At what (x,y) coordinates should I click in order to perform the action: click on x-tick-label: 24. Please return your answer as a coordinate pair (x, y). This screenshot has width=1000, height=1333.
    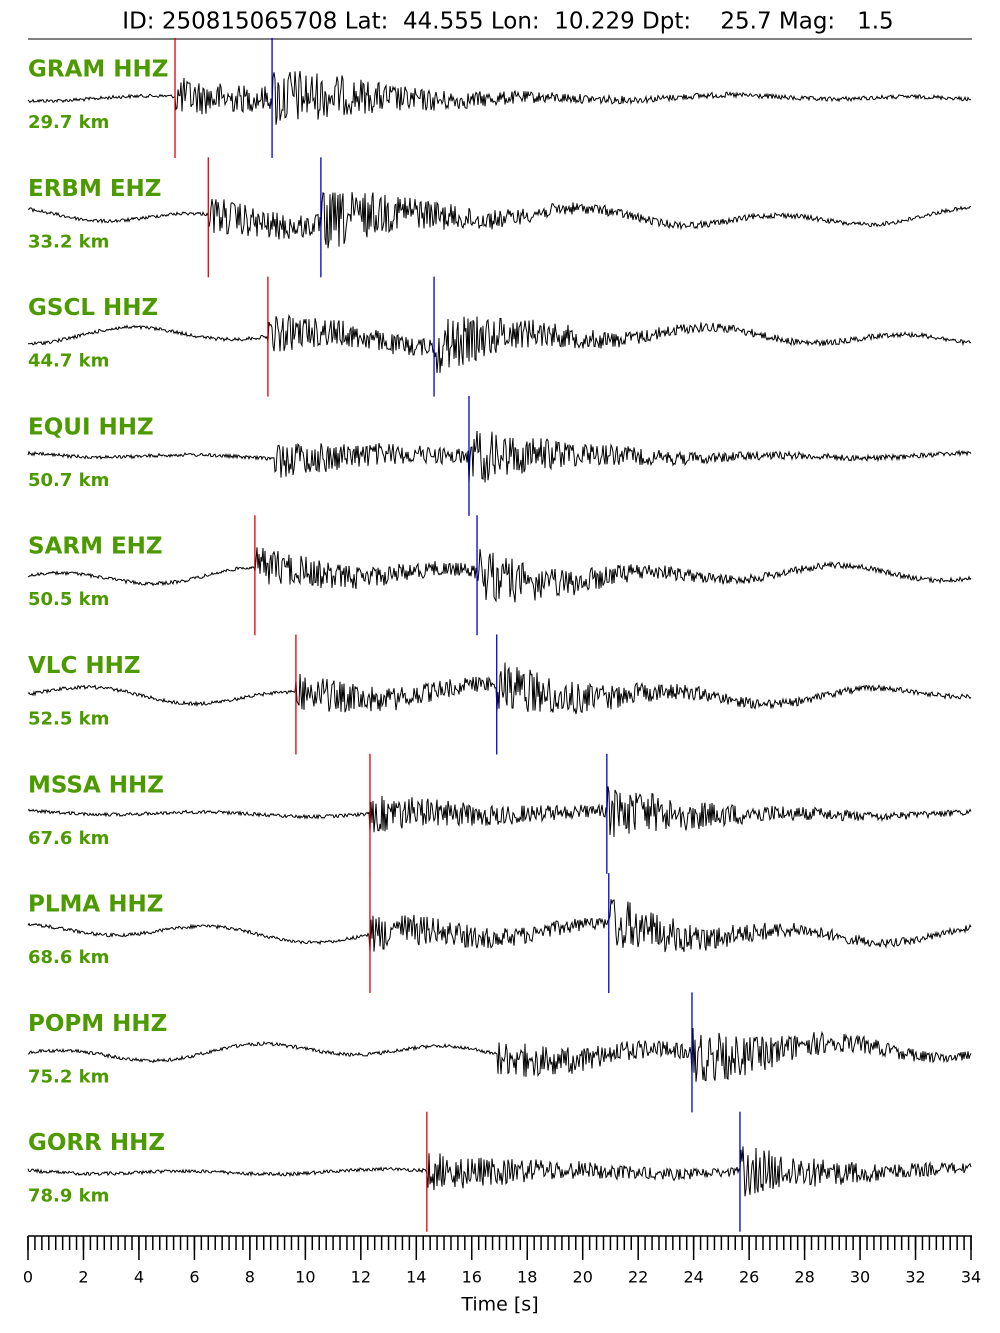
    Looking at the image, I should click on (693, 1277).